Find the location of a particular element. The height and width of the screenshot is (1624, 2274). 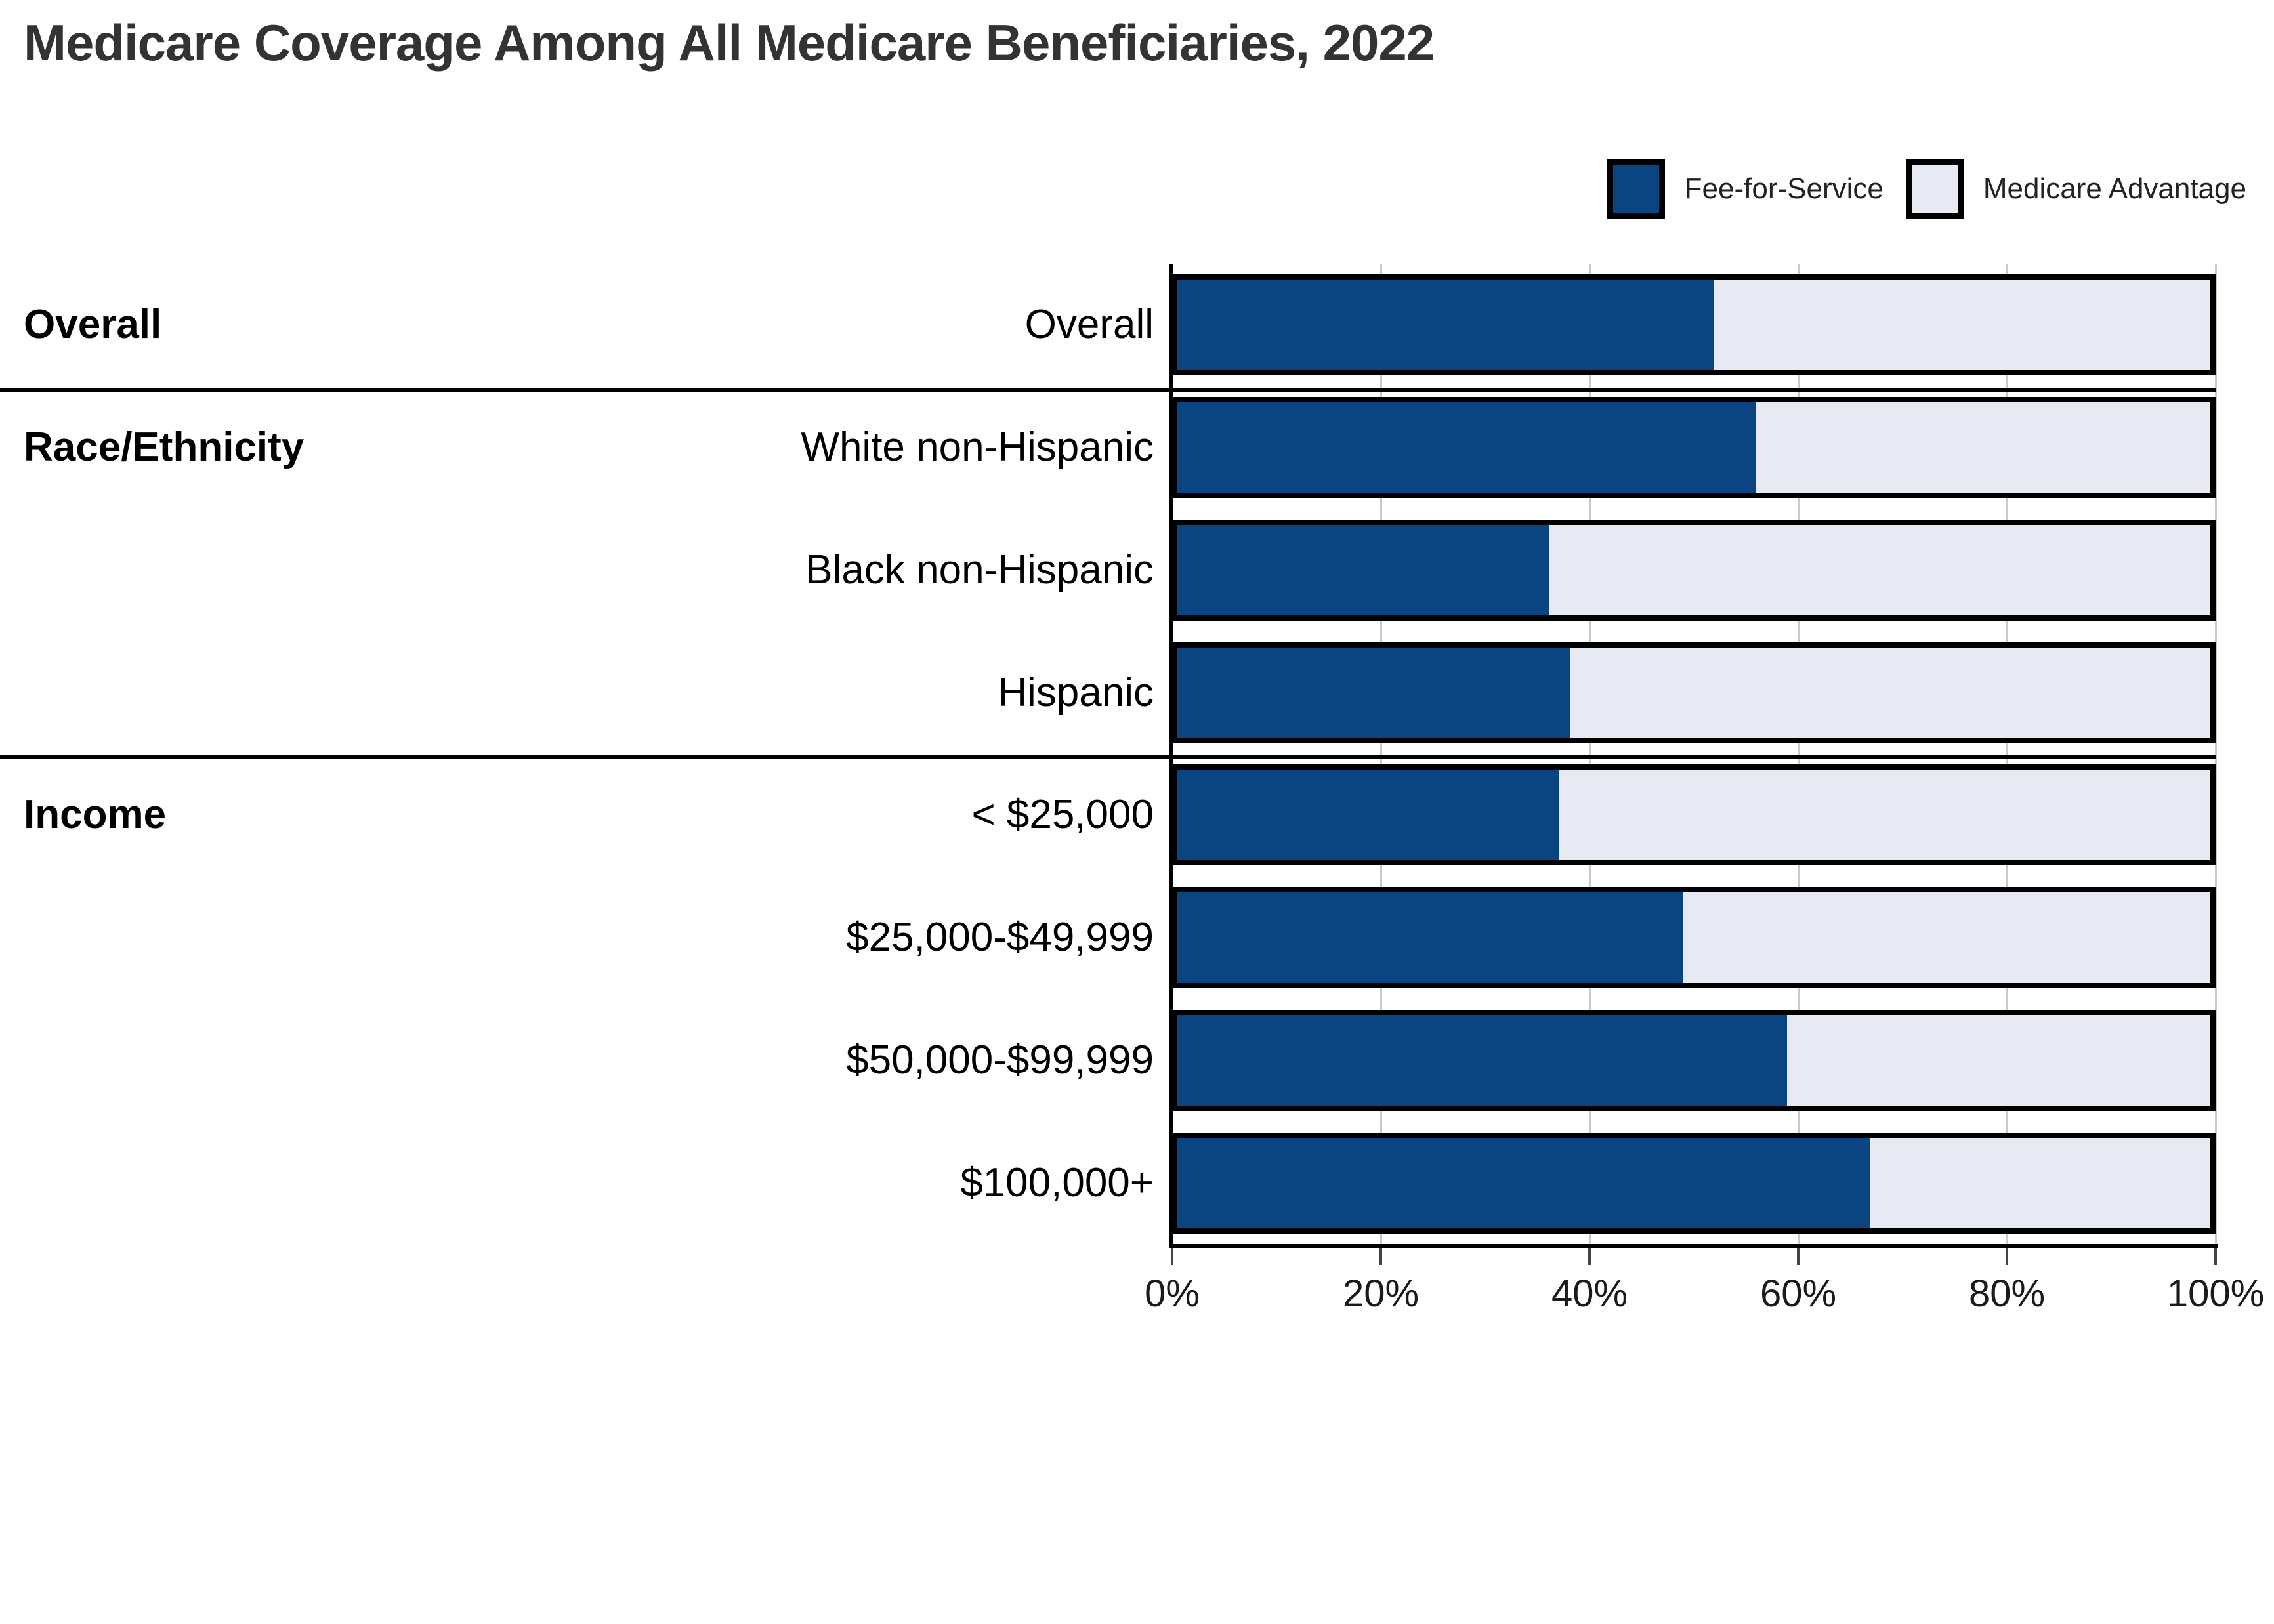

legend-label-medicare-advantage: Medicare Advantage is located at coordinates (2114, 189).